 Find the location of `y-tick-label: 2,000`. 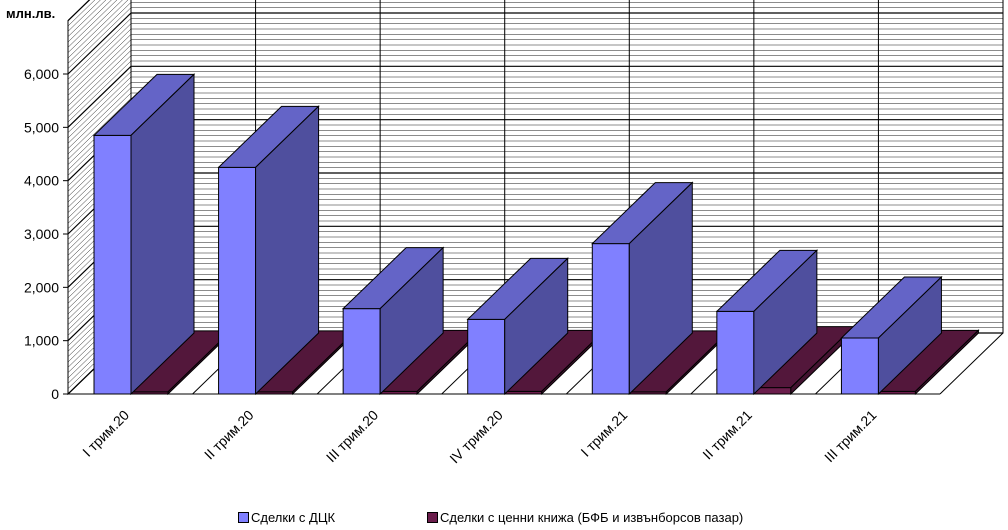

y-tick-label: 2,000 is located at coordinates (41, 287).